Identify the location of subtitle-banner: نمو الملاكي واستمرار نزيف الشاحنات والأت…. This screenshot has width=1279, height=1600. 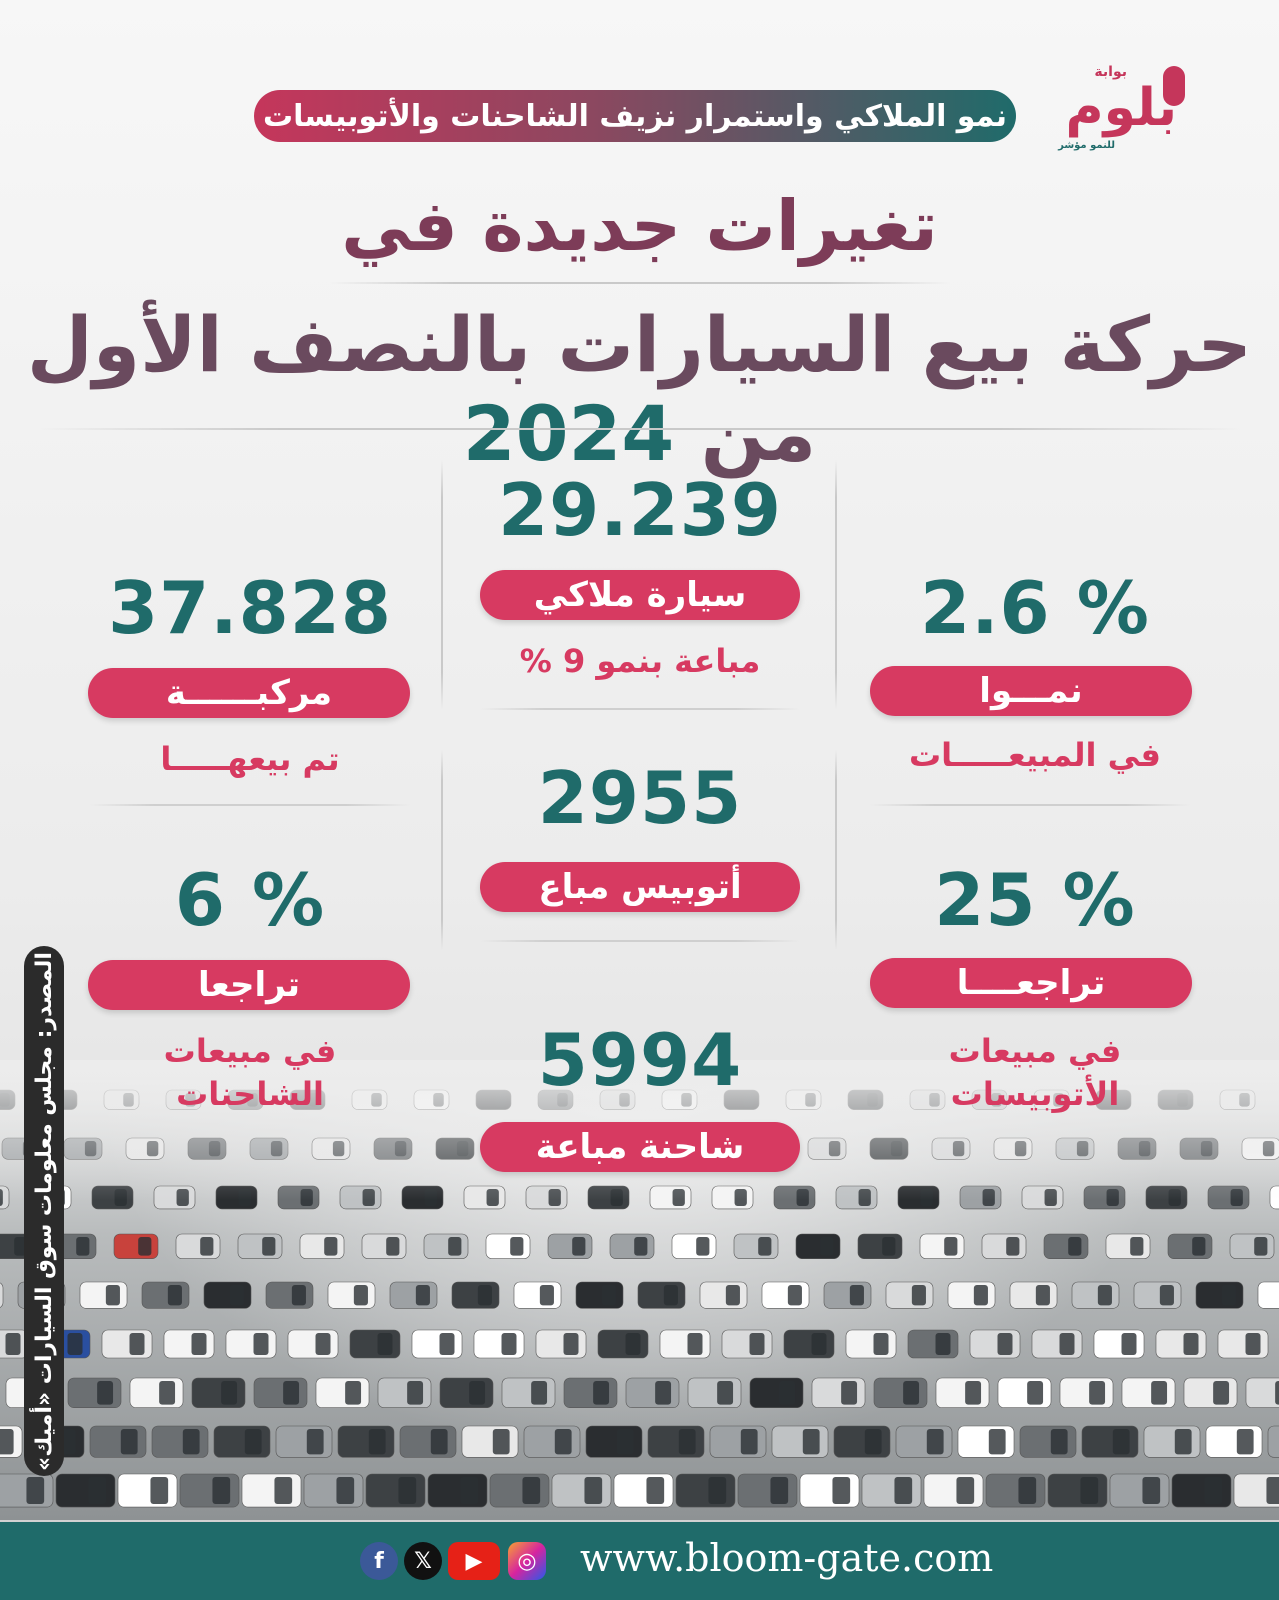
(635, 116).